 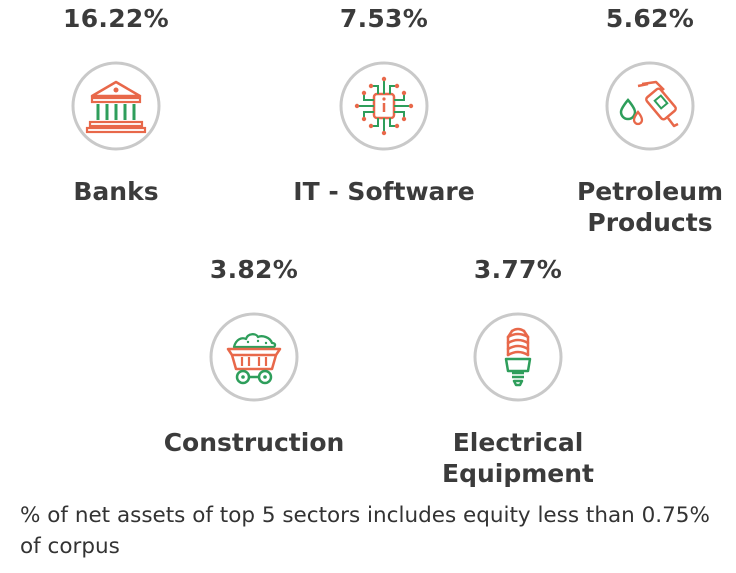 I want to click on sector-percentage: 3.77%, so click(x=518, y=269).